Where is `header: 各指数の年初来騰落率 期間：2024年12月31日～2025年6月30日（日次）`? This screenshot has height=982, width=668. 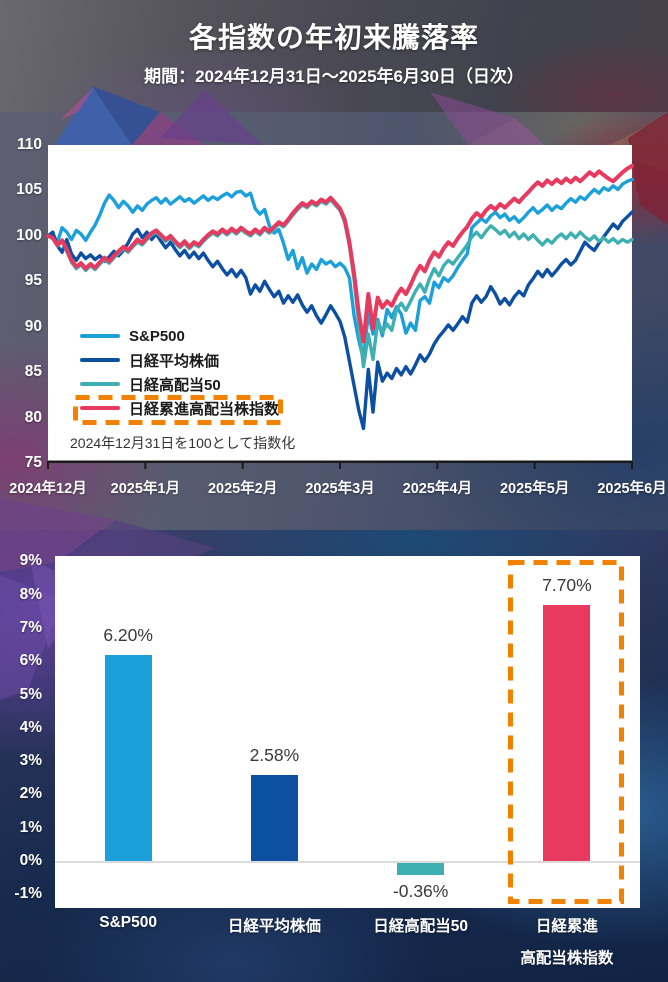 header: 各指数の年初来騰落率 期間：2024年12月31日～2025年6月30日（日次） is located at coordinates (334, 43).